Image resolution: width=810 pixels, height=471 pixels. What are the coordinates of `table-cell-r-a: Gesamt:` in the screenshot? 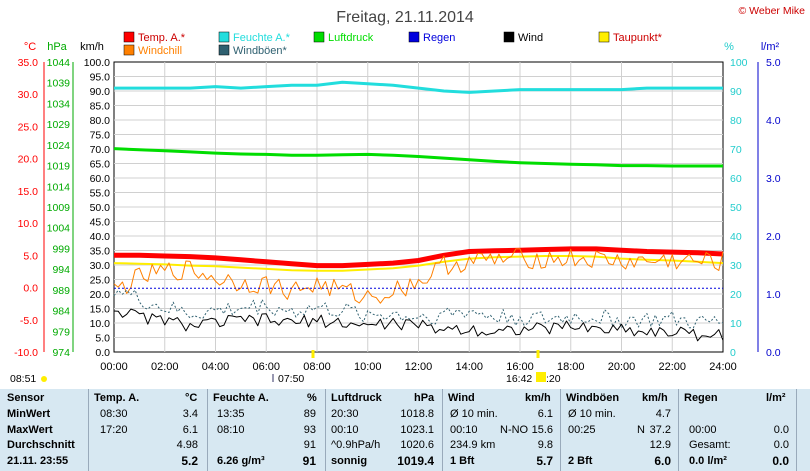 It's located at (710, 445).